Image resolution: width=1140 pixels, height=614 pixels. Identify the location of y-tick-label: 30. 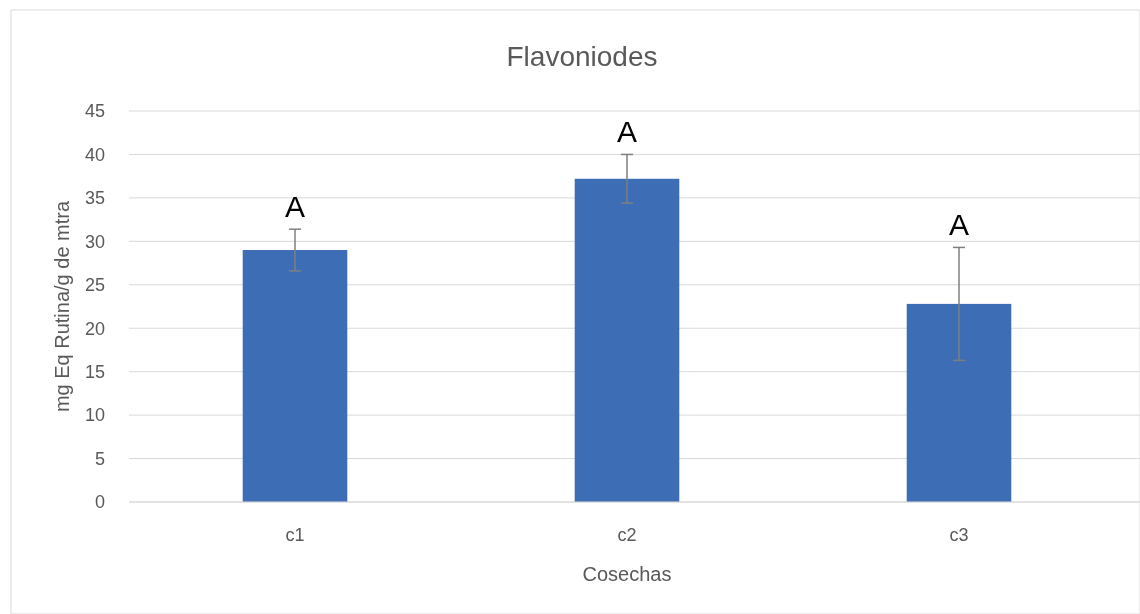
(94, 241).